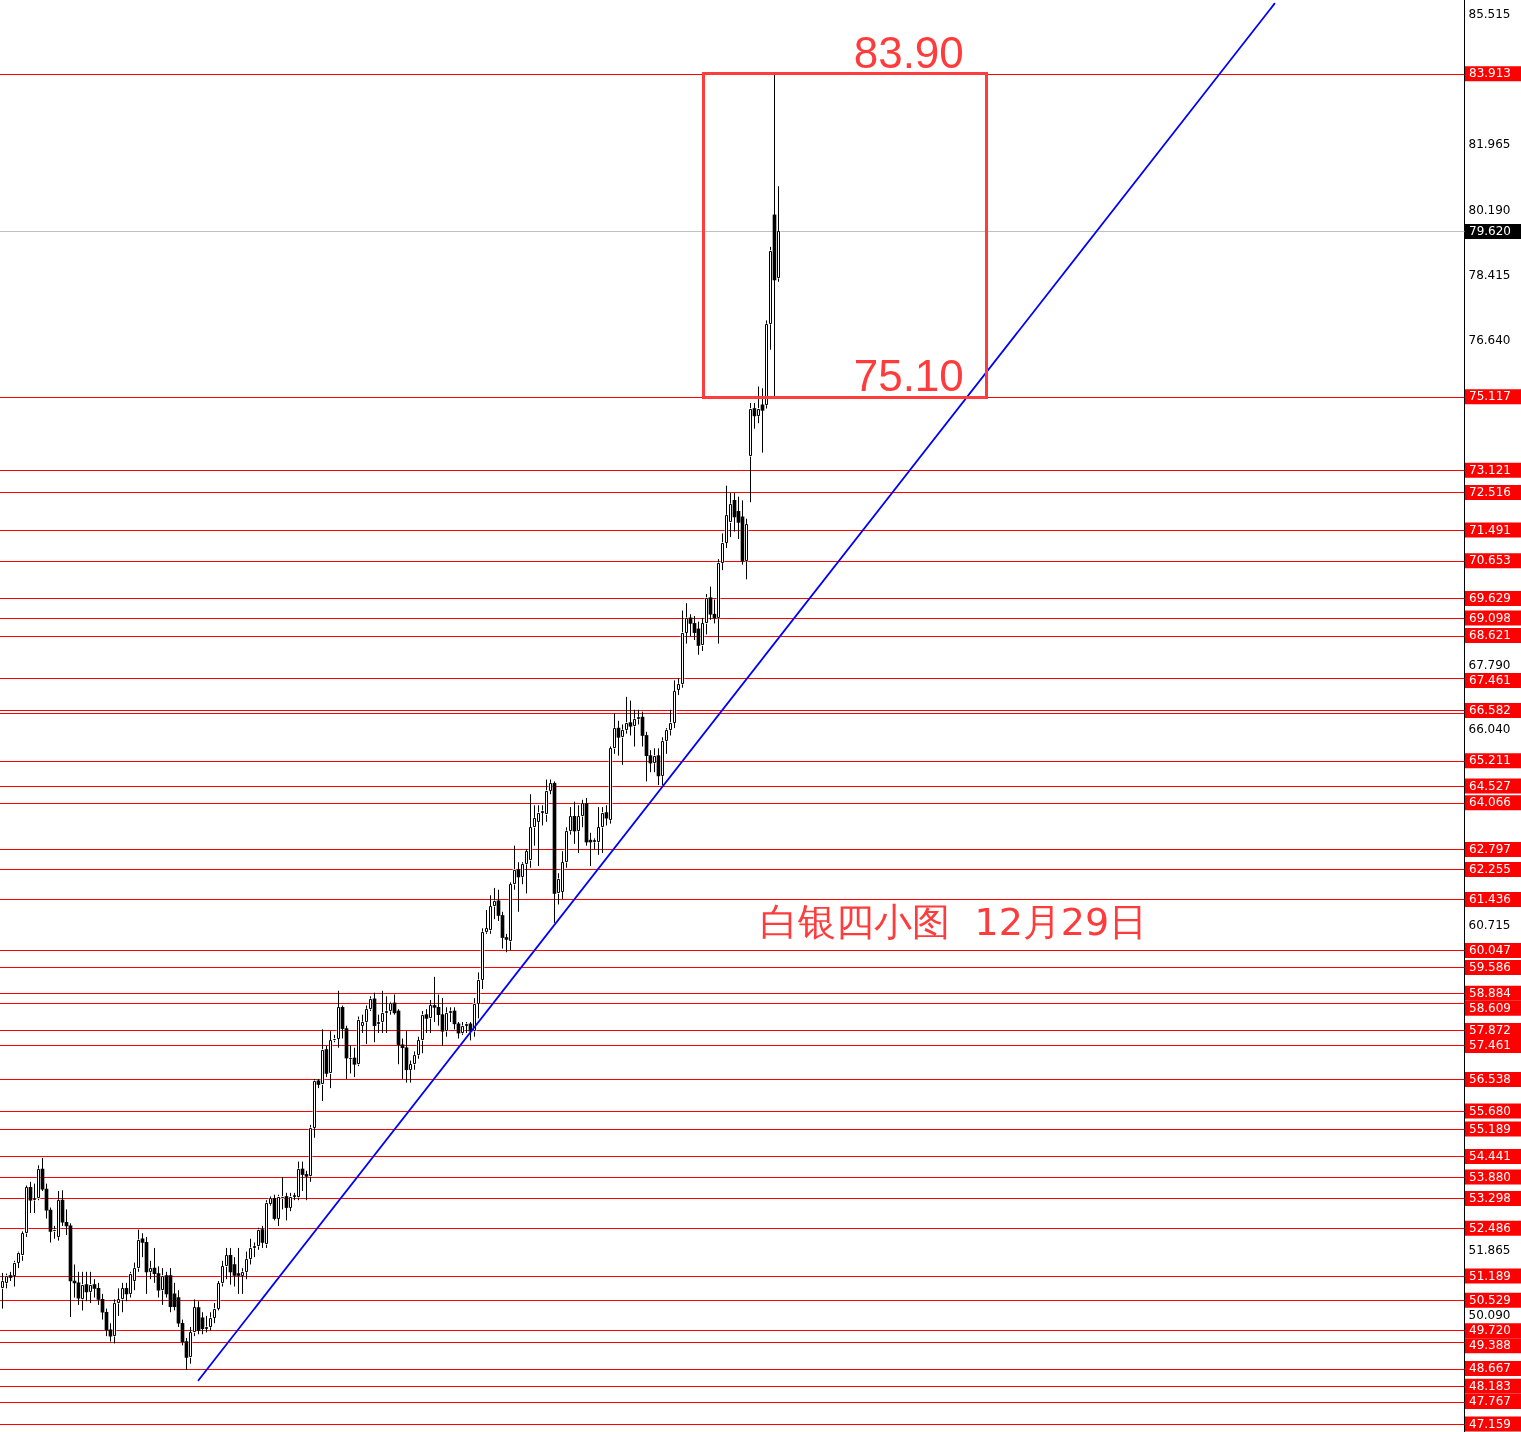 The image size is (1521, 1432). What do you see at coordinates (1490, 598) in the screenshot?
I see `ref-line-label: 69.629` at bounding box center [1490, 598].